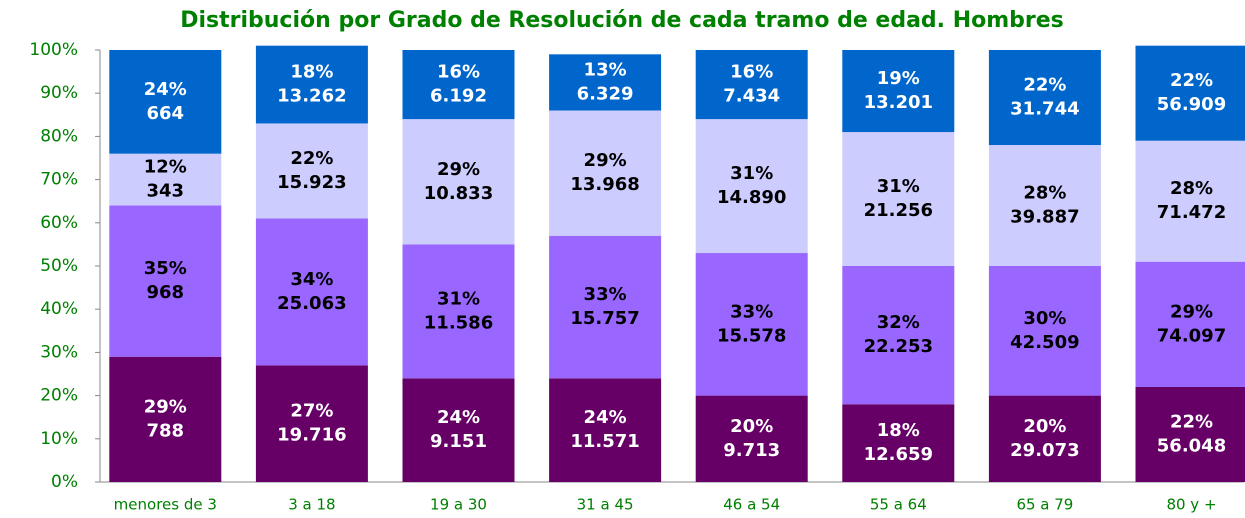  I want to click on x-tick-label: 31 a 45, so click(605, 505).